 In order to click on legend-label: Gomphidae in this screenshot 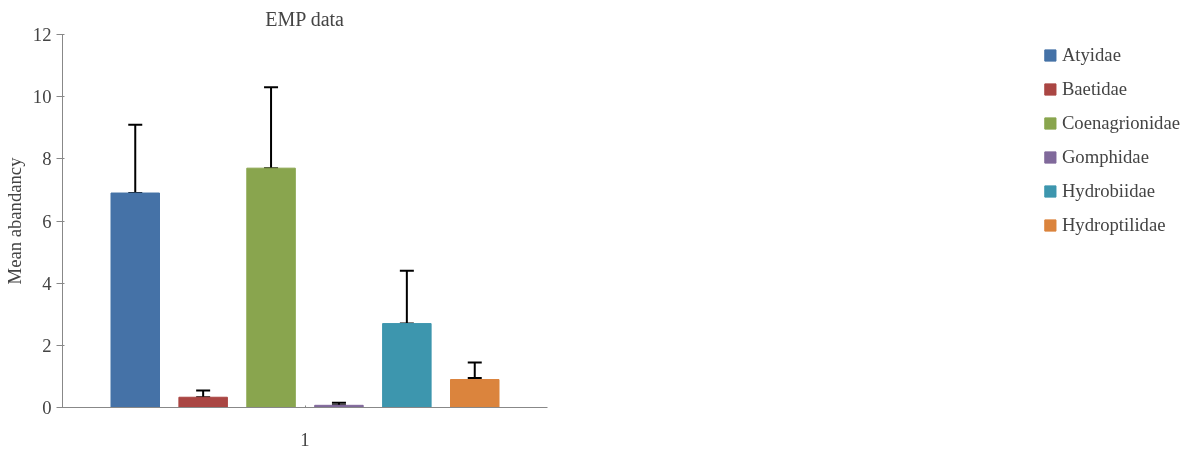, I will do `click(1105, 157)`.